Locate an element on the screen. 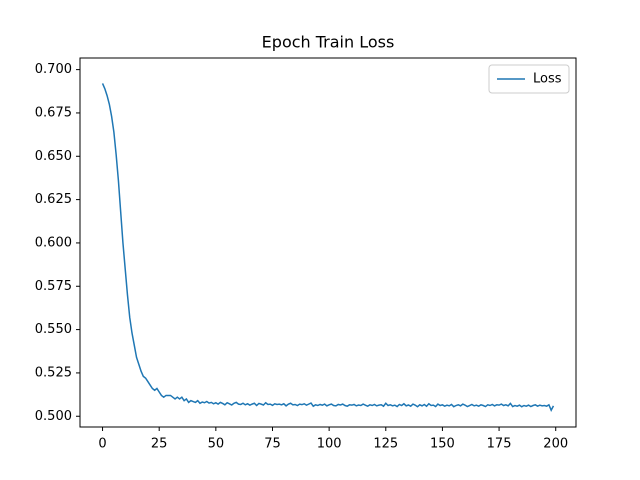 This screenshot has width=640, height=480. y-tick-label: 0.650 is located at coordinates (53, 156).